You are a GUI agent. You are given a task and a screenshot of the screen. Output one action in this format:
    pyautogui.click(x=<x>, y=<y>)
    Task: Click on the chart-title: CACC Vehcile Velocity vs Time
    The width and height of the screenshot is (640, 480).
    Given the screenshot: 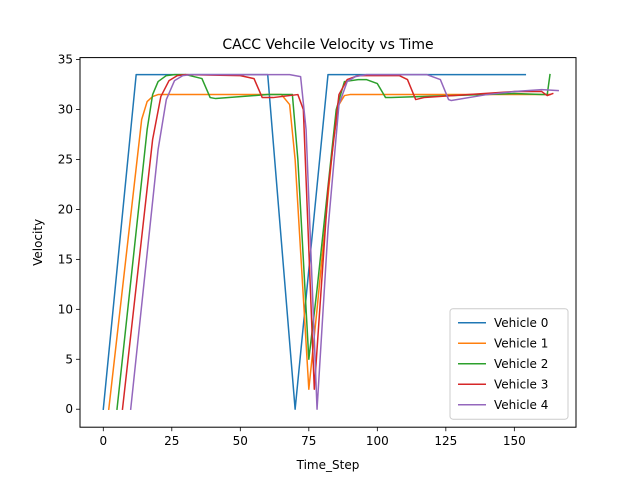 What is the action you would take?
    pyautogui.click(x=327, y=45)
    